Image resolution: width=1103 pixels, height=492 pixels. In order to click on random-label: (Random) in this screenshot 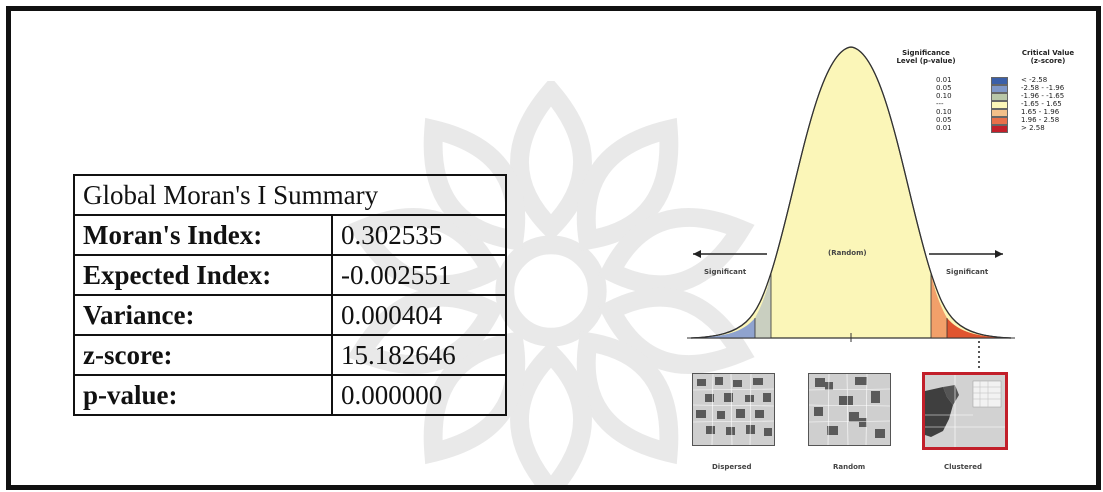, I will do `click(847, 253)`.